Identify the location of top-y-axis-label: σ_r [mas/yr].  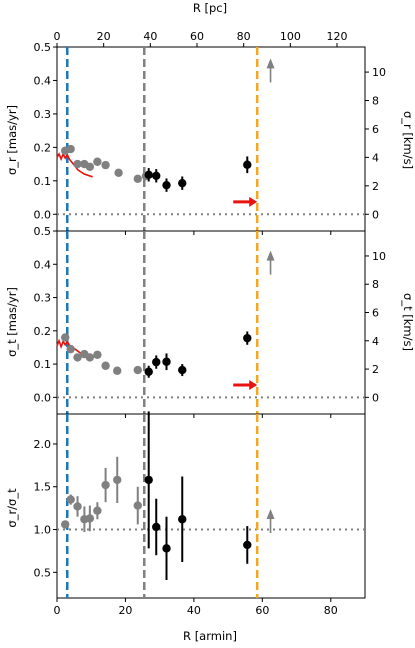
(12, 140).